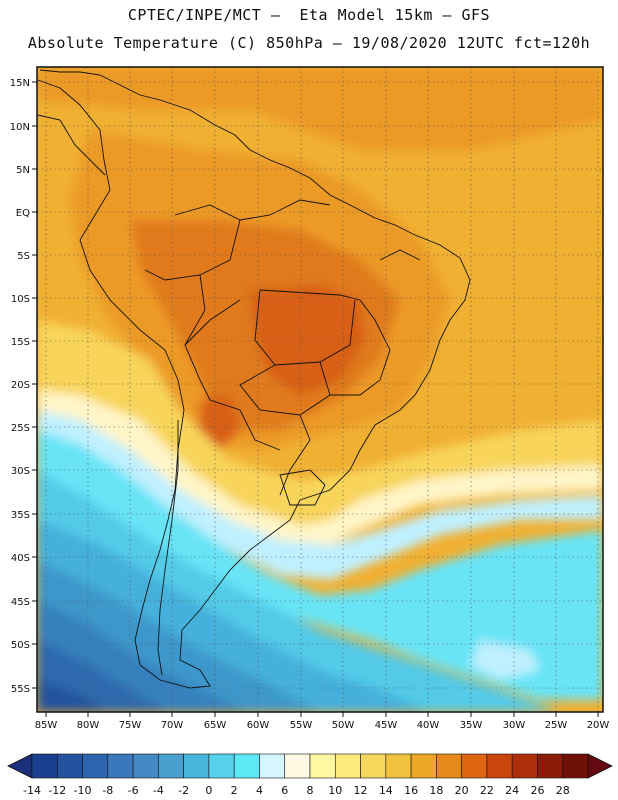 The height and width of the screenshot is (800, 618). What do you see at coordinates (107, 790) in the screenshot?
I see `colorbar-label: -8` at bounding box center [107, 790].